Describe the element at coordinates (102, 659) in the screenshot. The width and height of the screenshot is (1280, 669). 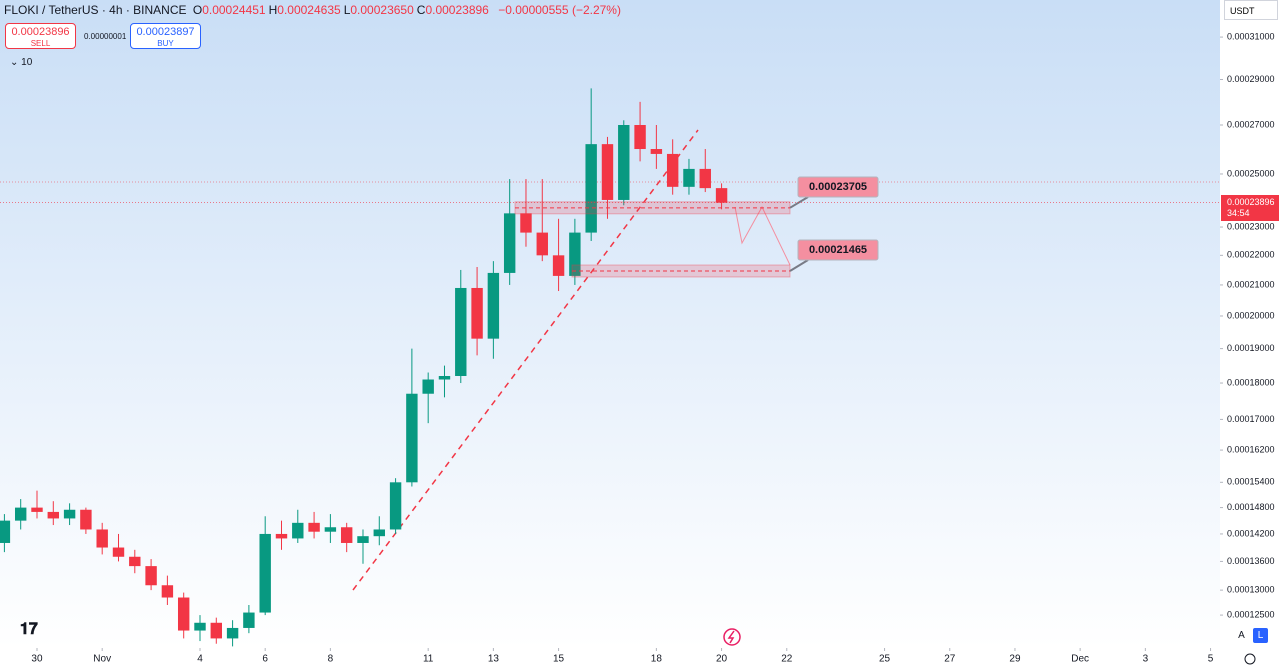
I see `x-tick-label: Nov` at that location.